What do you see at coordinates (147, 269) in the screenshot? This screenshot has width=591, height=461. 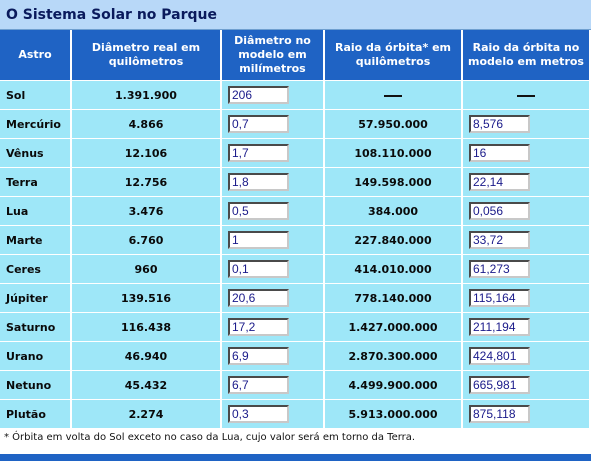 I see `real-diameter: 960` at bounding box center [147, 269].